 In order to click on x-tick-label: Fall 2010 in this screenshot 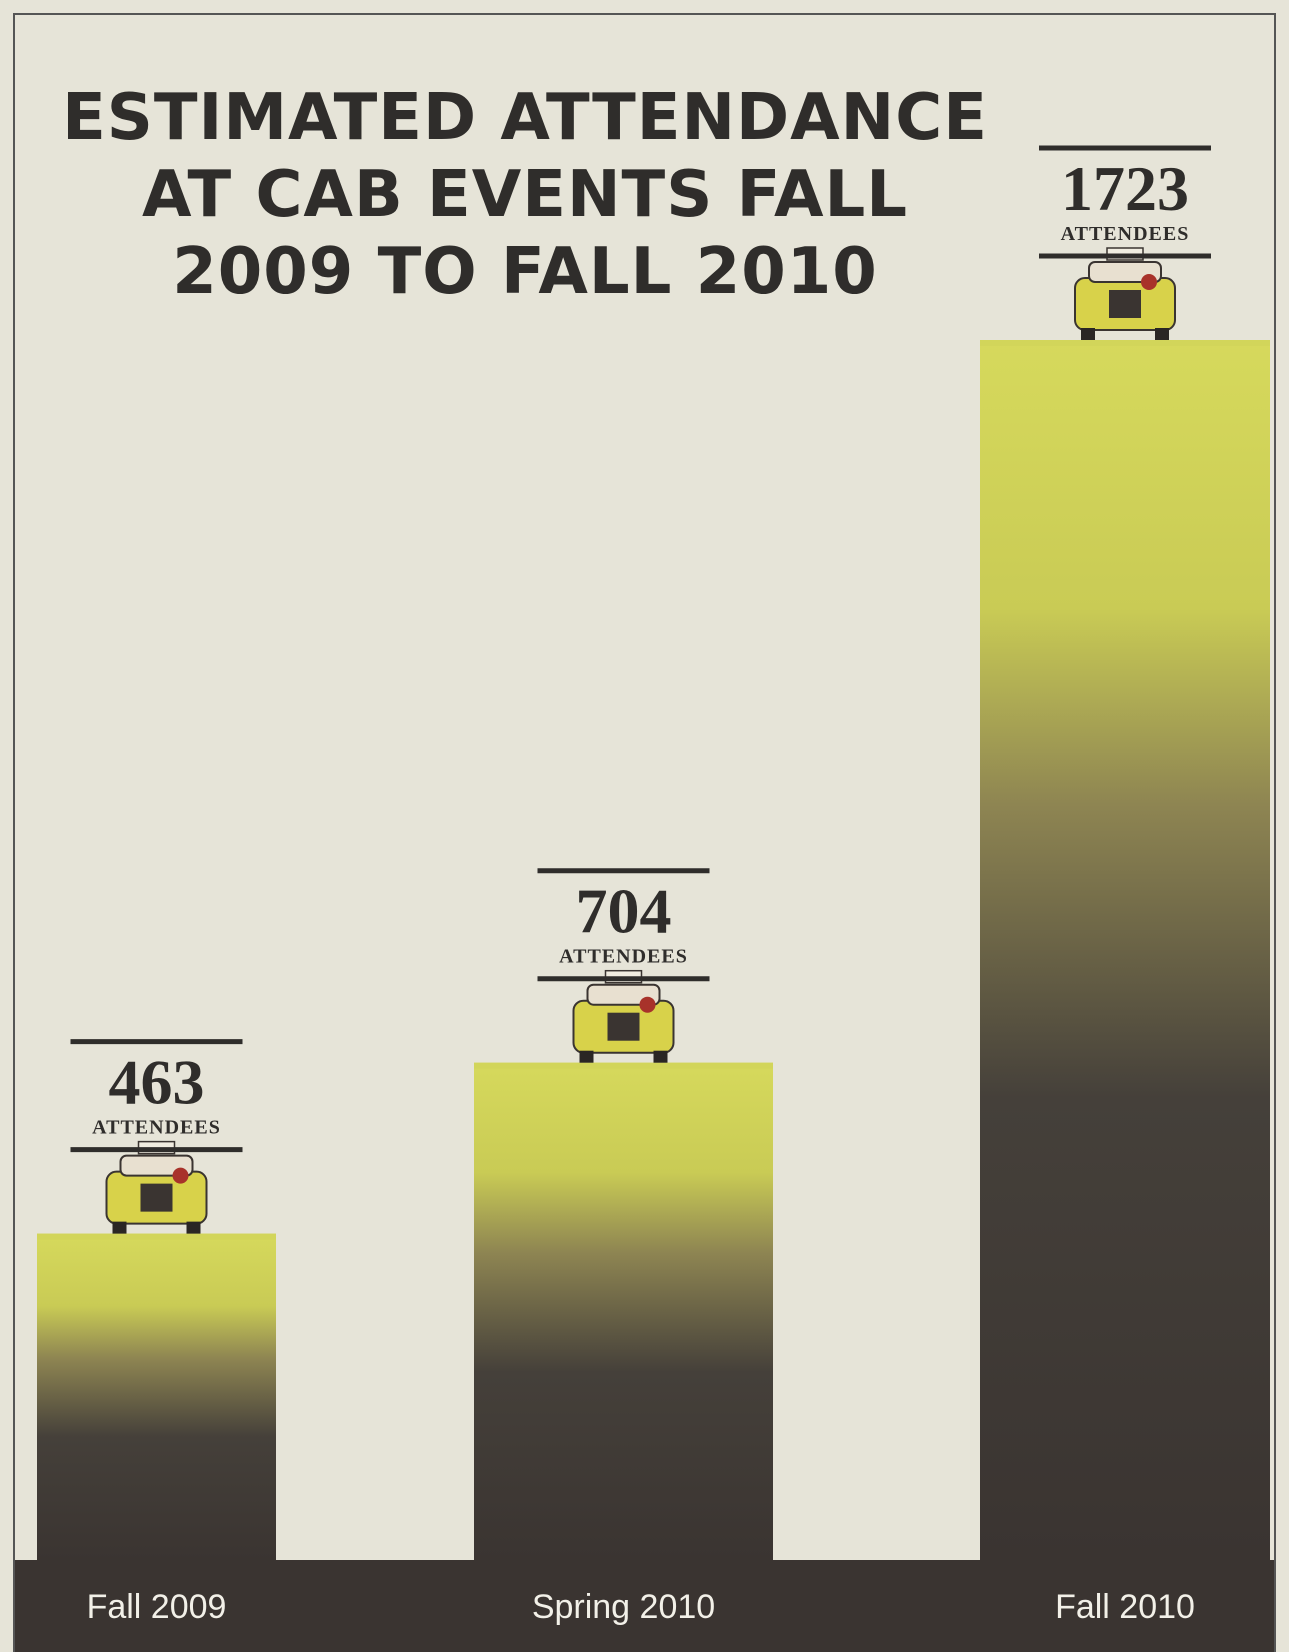, I will do `click(1125, 1607)`.